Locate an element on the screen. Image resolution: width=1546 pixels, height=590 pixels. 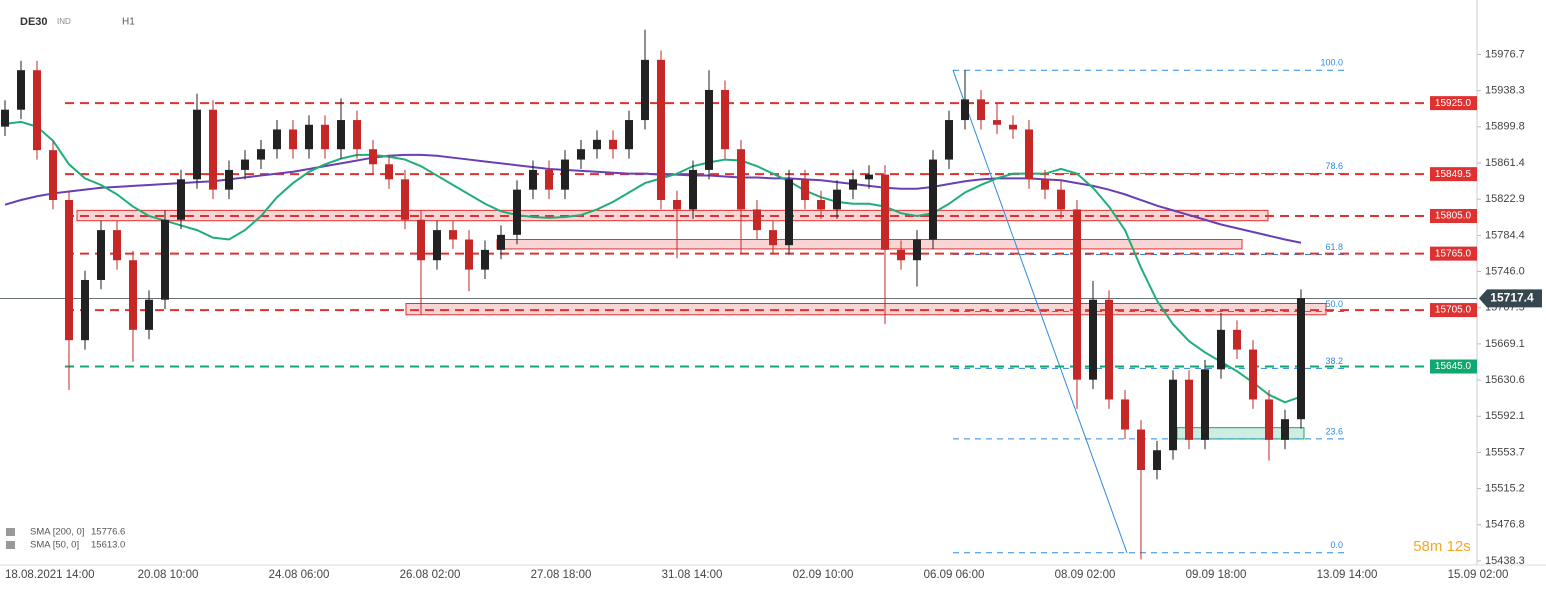
level-label: 15645.0 is located at coordinates (1453, 366).